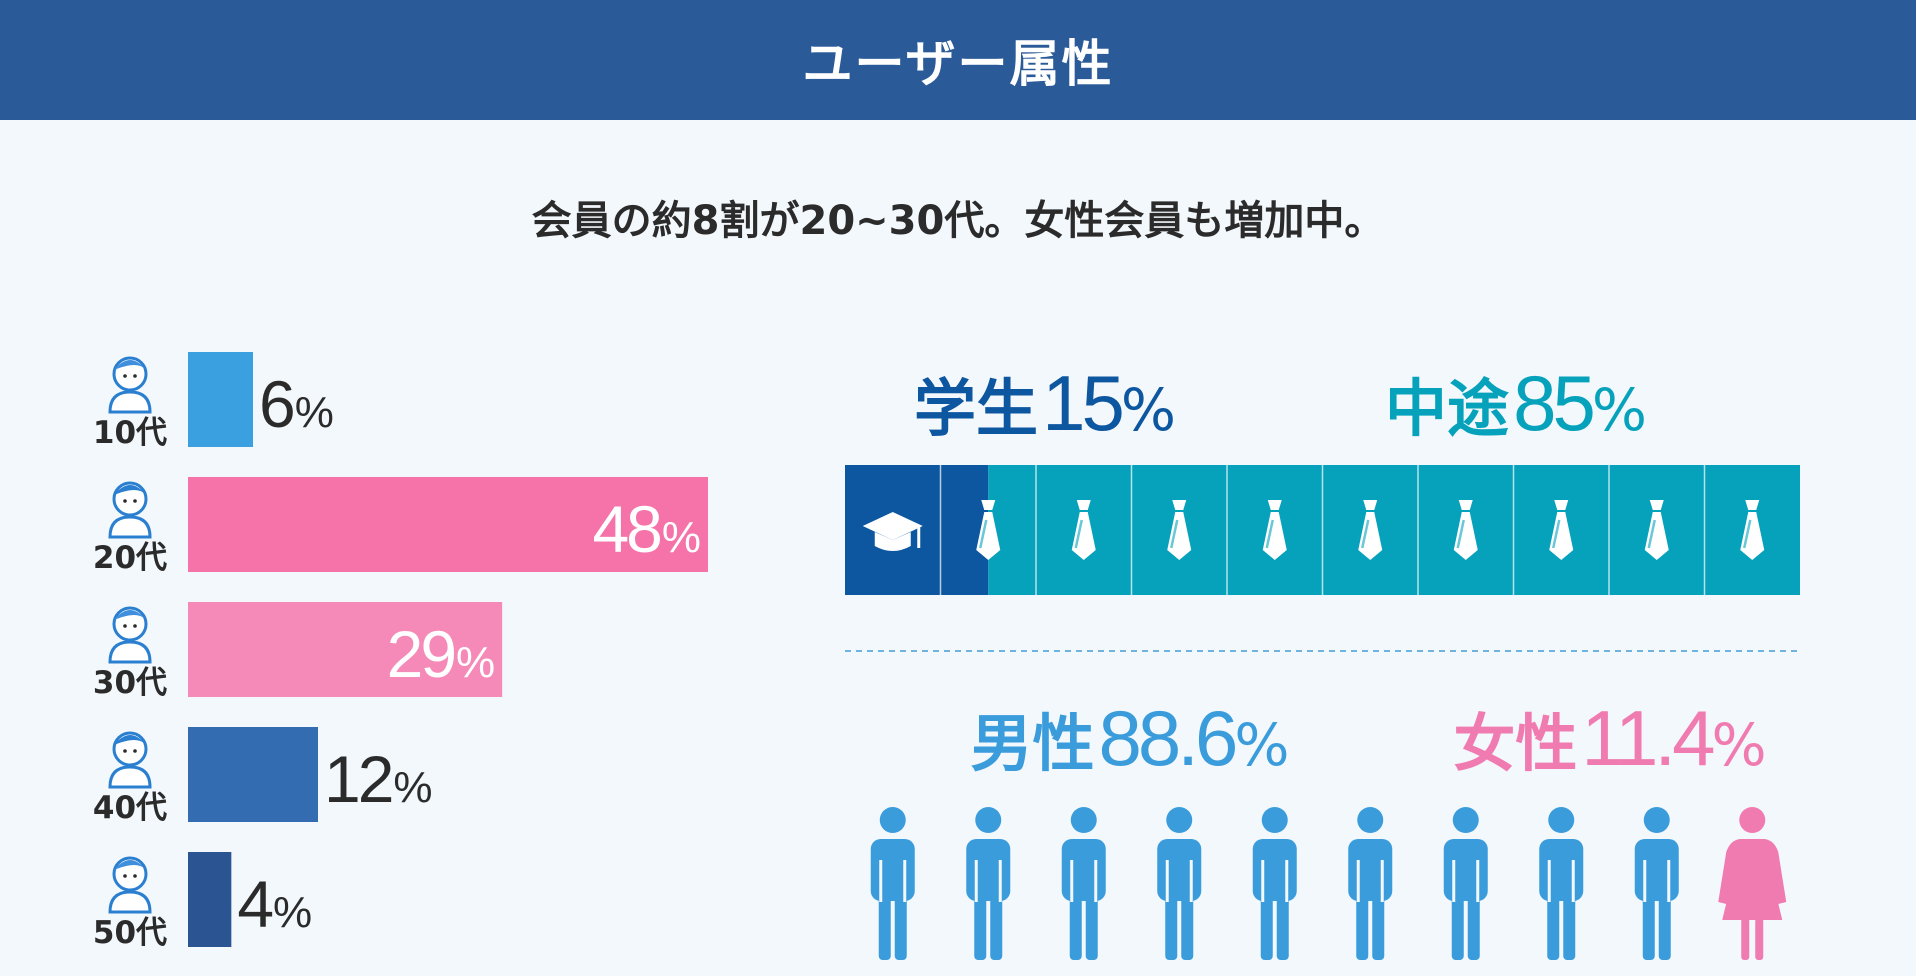 The height and width of the screenshot is (976, 1916). I want to click on student-segment, so click(917, 530).